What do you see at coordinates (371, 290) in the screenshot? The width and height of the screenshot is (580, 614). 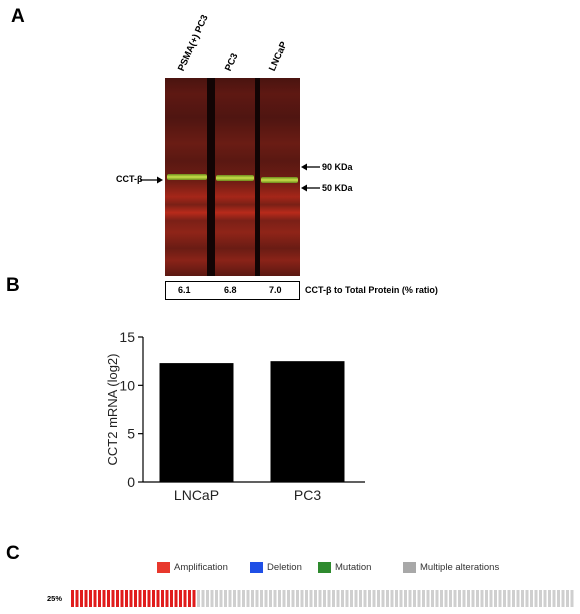 I see `ratio-label: CCT-β to Total Protein (% ratio)` at bounding box center [371, 290].